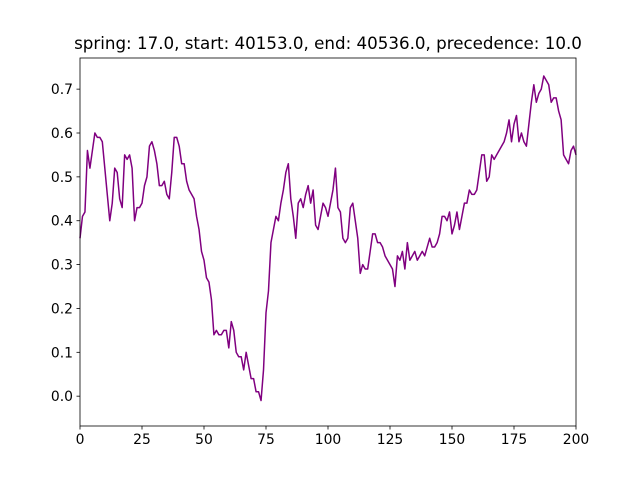 Image resolution: width=640 pixels, height=480 pixels. Describe the element at coordinates (62, 222) in the screenshot. I see `y-tick-label: 0.4` at that location.